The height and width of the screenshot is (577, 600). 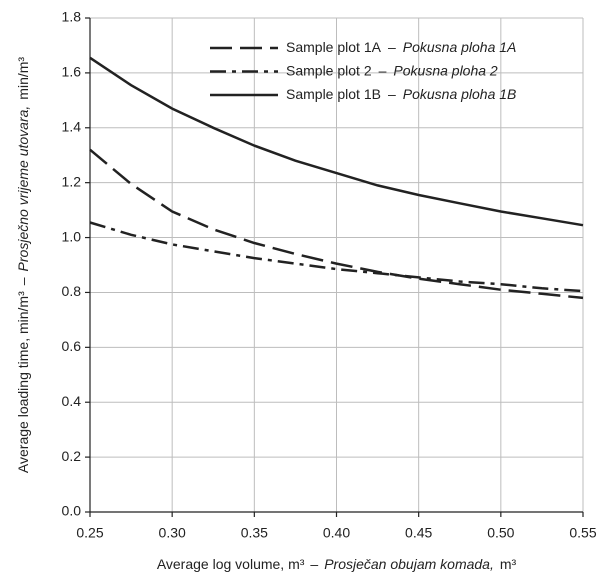 What do you see at coordinates (72, 456) in the screenshot?
I see `y-tick-label: 0.2` at bounding box center [72, 456].